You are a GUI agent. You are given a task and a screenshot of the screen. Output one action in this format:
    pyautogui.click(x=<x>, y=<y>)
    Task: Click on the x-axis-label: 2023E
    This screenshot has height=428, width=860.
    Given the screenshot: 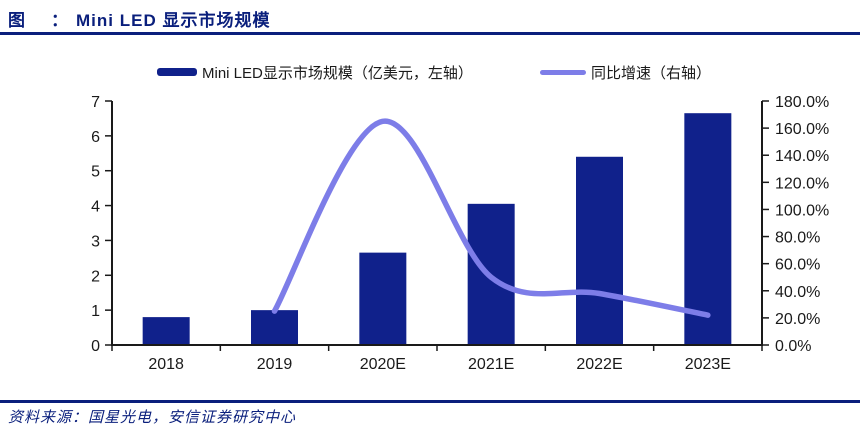 What is the action you would take?
    pyautogui.click(x=708, y=364)
    